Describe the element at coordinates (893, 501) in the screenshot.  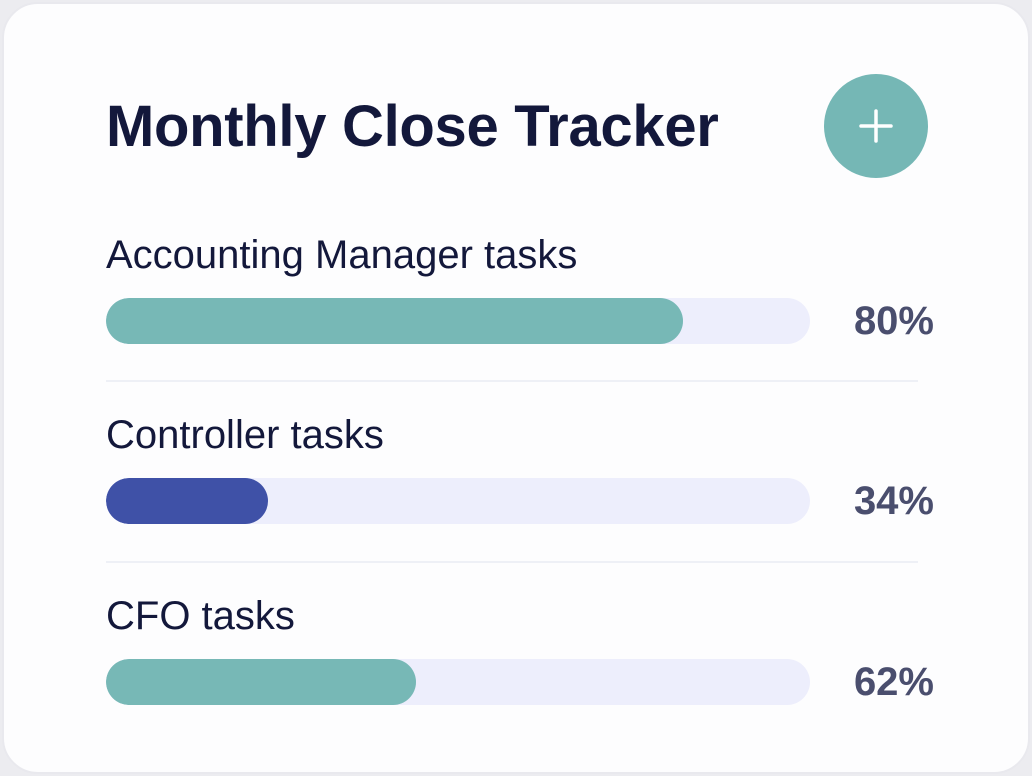
I see `progress-percent: 34%` at that location.